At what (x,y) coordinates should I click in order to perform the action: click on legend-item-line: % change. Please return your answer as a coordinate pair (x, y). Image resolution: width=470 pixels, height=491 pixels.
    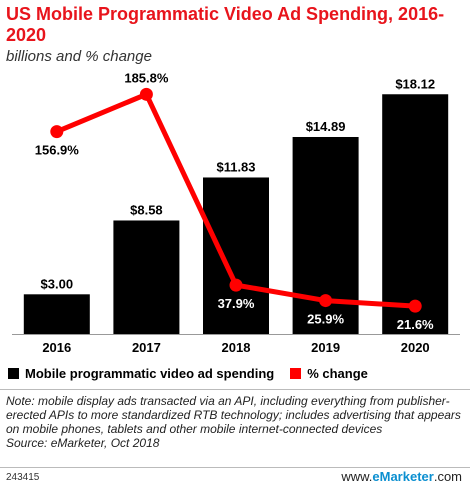
    Looking at the image, I should click on (329, 373).